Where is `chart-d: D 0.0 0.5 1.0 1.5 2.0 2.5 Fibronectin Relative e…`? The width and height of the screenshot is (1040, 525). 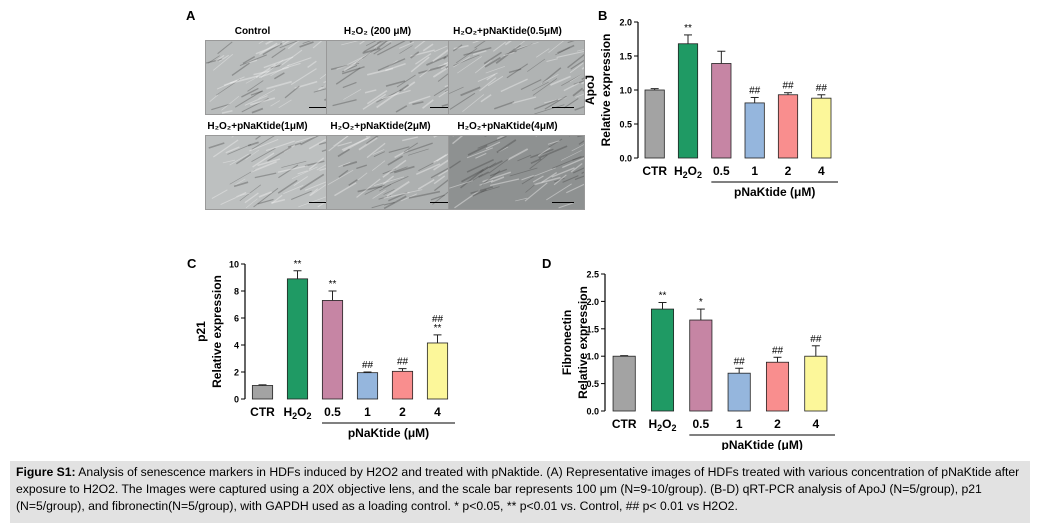 chart-d: D 0.0 0.5 1.0 1.5 2.0 2.5 Fibronectin Relative e… is located at coordinates (688, 353).